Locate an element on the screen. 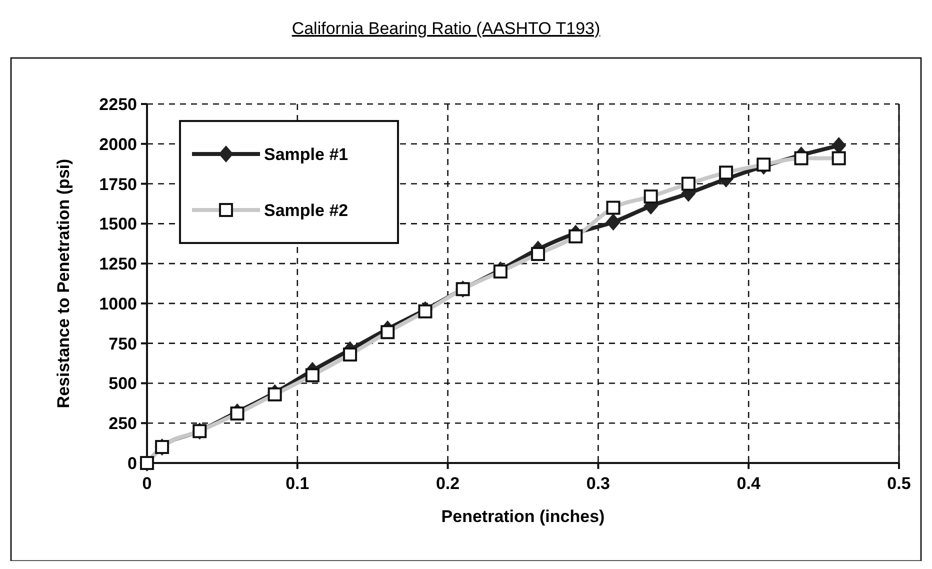 The height and width of the screenshot is (569, 932). y-tick-label: 1500 is located at coordinates (118, 224).